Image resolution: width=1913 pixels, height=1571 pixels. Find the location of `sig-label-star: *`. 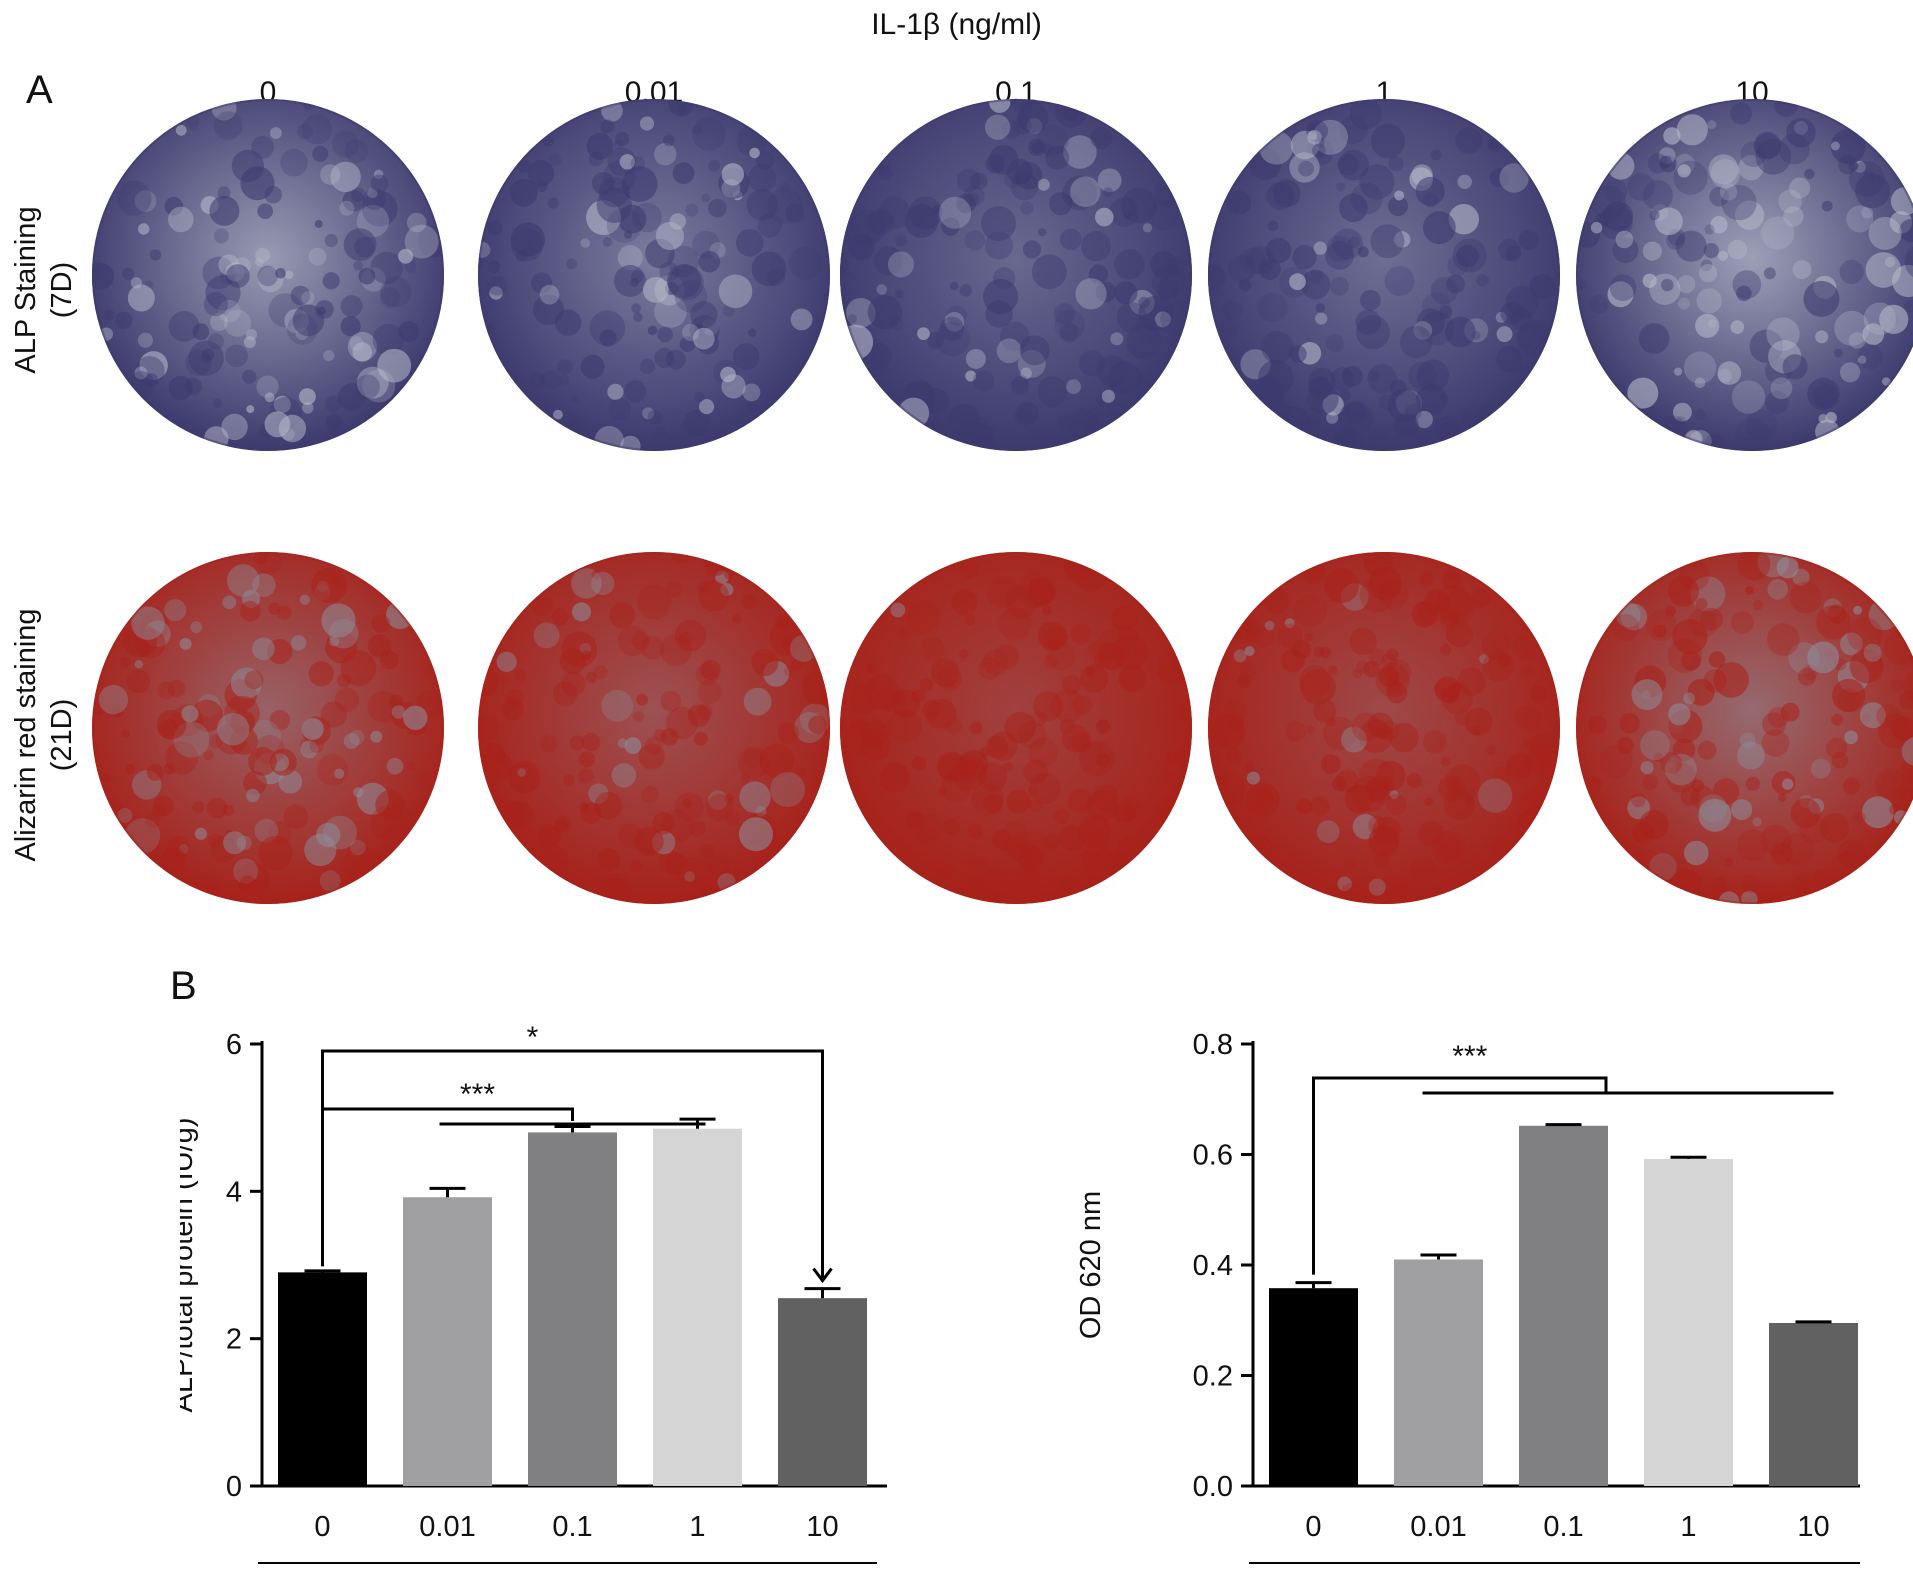

sig-label-star: * is located at coordinates (533, 1037).